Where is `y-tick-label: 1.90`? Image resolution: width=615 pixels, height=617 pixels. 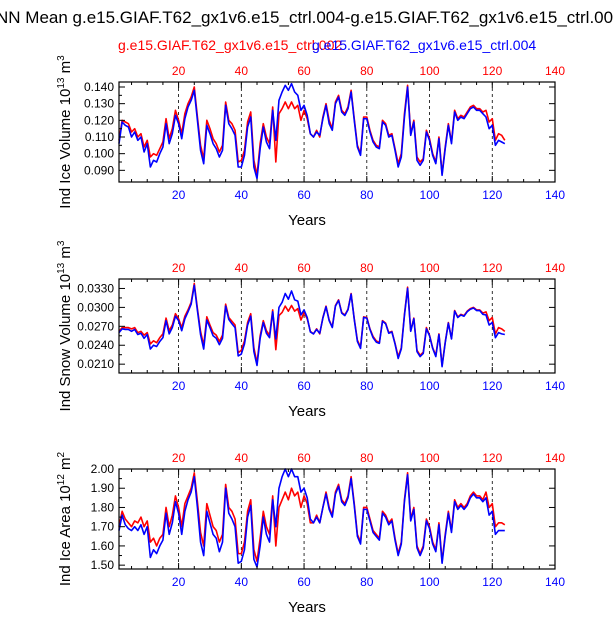 y-tick-label: 1.90 is located at coordinates (103, 488).